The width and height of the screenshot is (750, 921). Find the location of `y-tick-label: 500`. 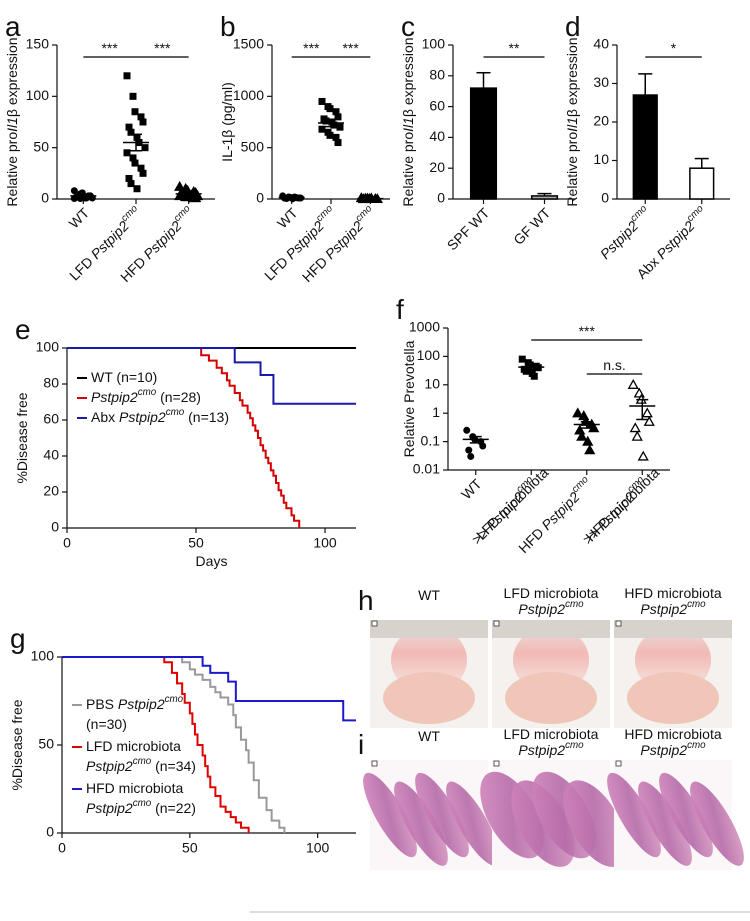

y-tick-label: 500 is located at coordinates (253, 146).